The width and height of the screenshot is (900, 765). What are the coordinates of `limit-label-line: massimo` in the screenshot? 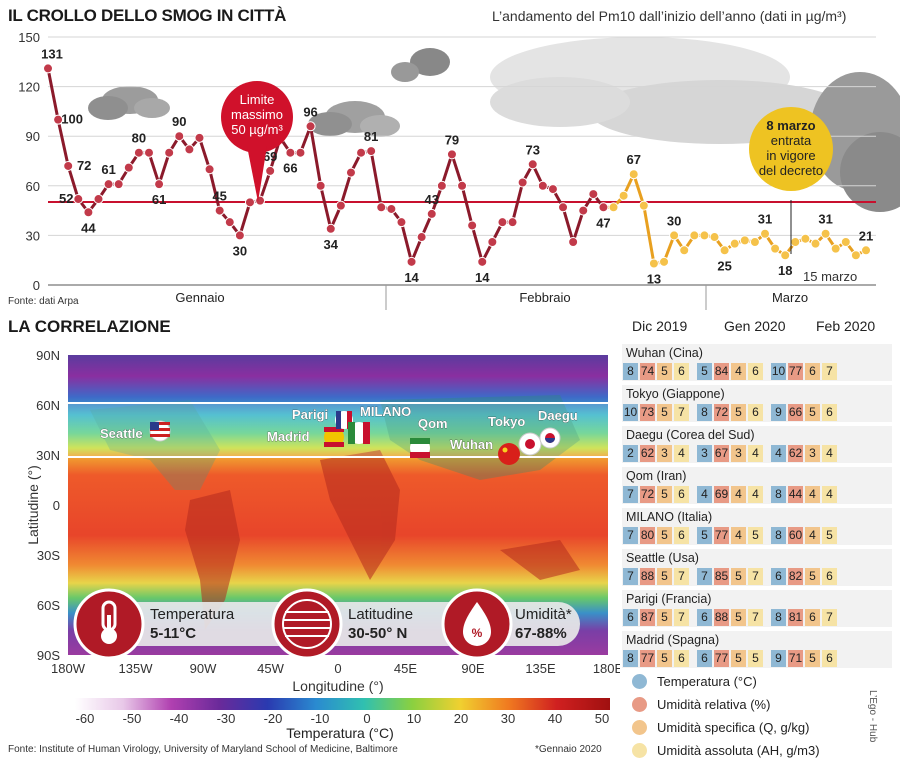 It's located at (257, 114).